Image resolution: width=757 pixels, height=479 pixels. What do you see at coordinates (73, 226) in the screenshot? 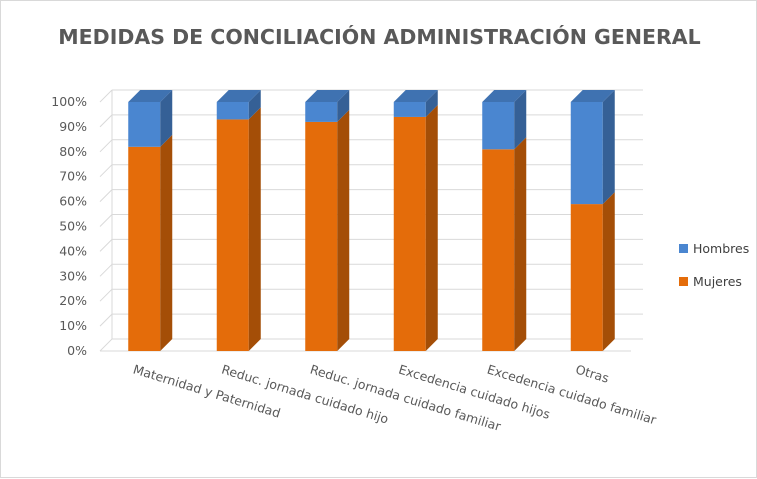
I see `y-tick-label: 50%` at bounding box center [73, 226].